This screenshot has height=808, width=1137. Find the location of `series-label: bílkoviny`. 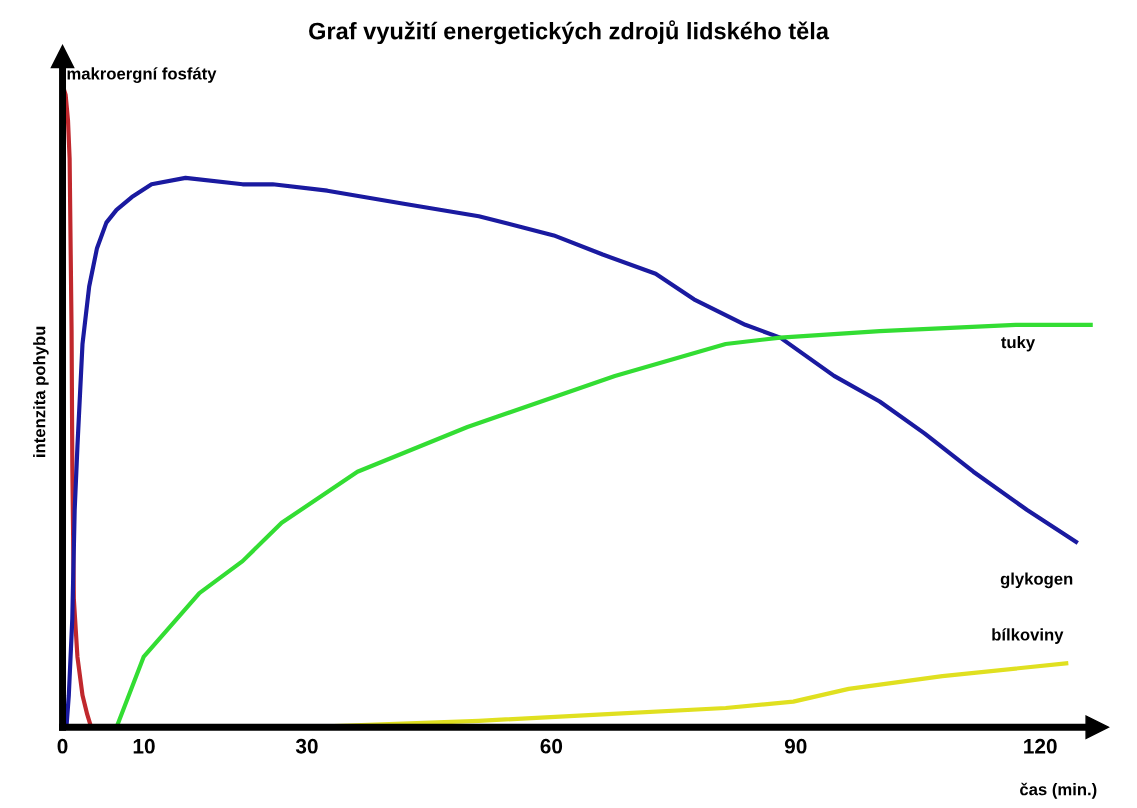

series-label: bílkoviny is located at coordinates (1028, 636).